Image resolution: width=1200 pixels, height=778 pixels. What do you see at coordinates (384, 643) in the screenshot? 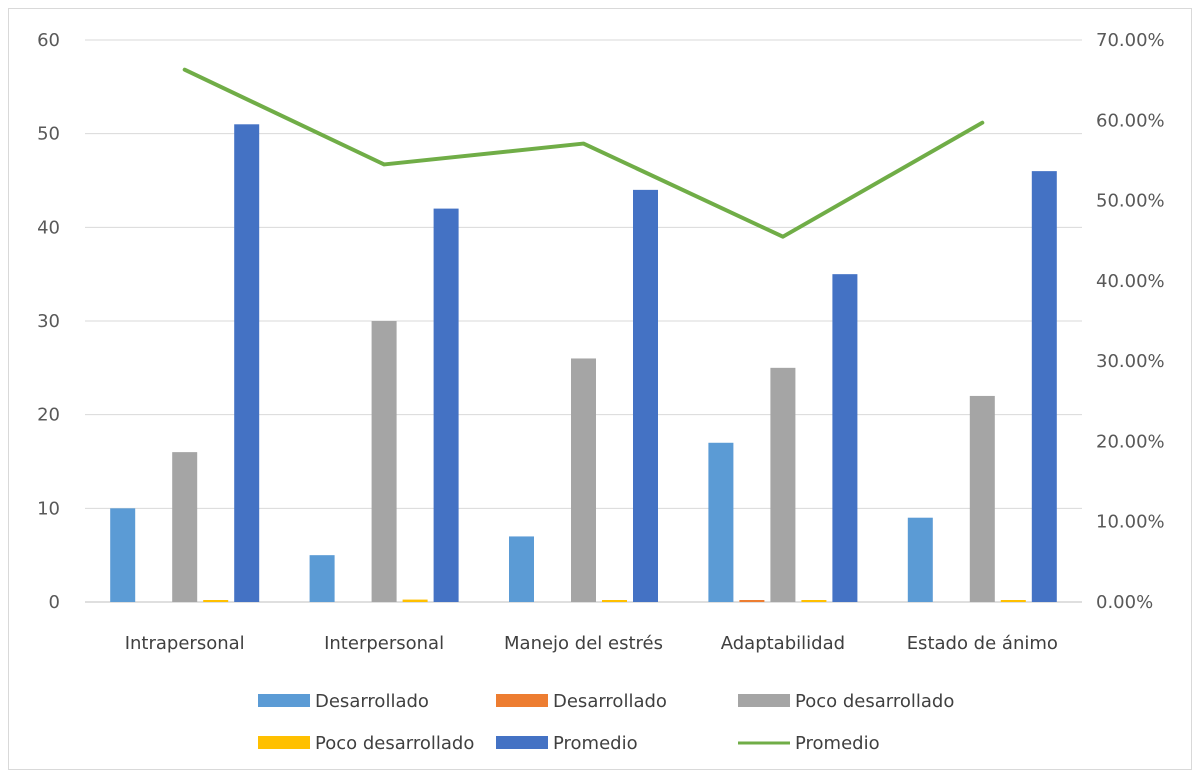
I see `x-tick-label: Interpersonal` at bounding box center [384, 643].